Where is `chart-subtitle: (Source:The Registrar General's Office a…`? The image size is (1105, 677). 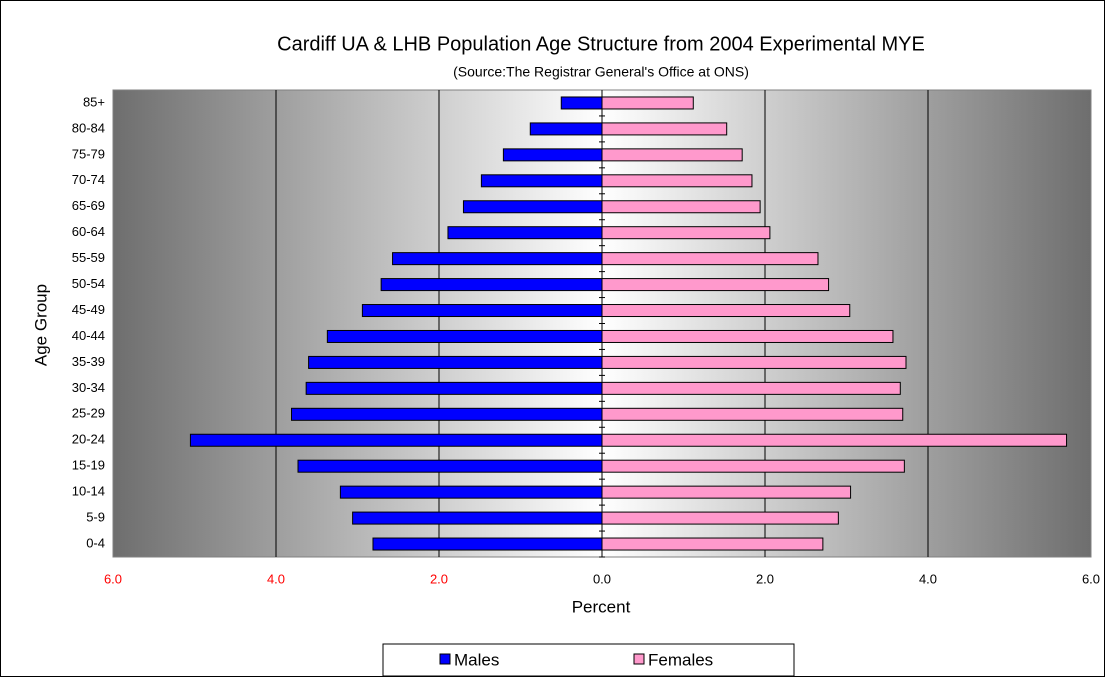
chart-subtitle: (Source:The Registrar General's Office a… is located at coordinates (601, 72).